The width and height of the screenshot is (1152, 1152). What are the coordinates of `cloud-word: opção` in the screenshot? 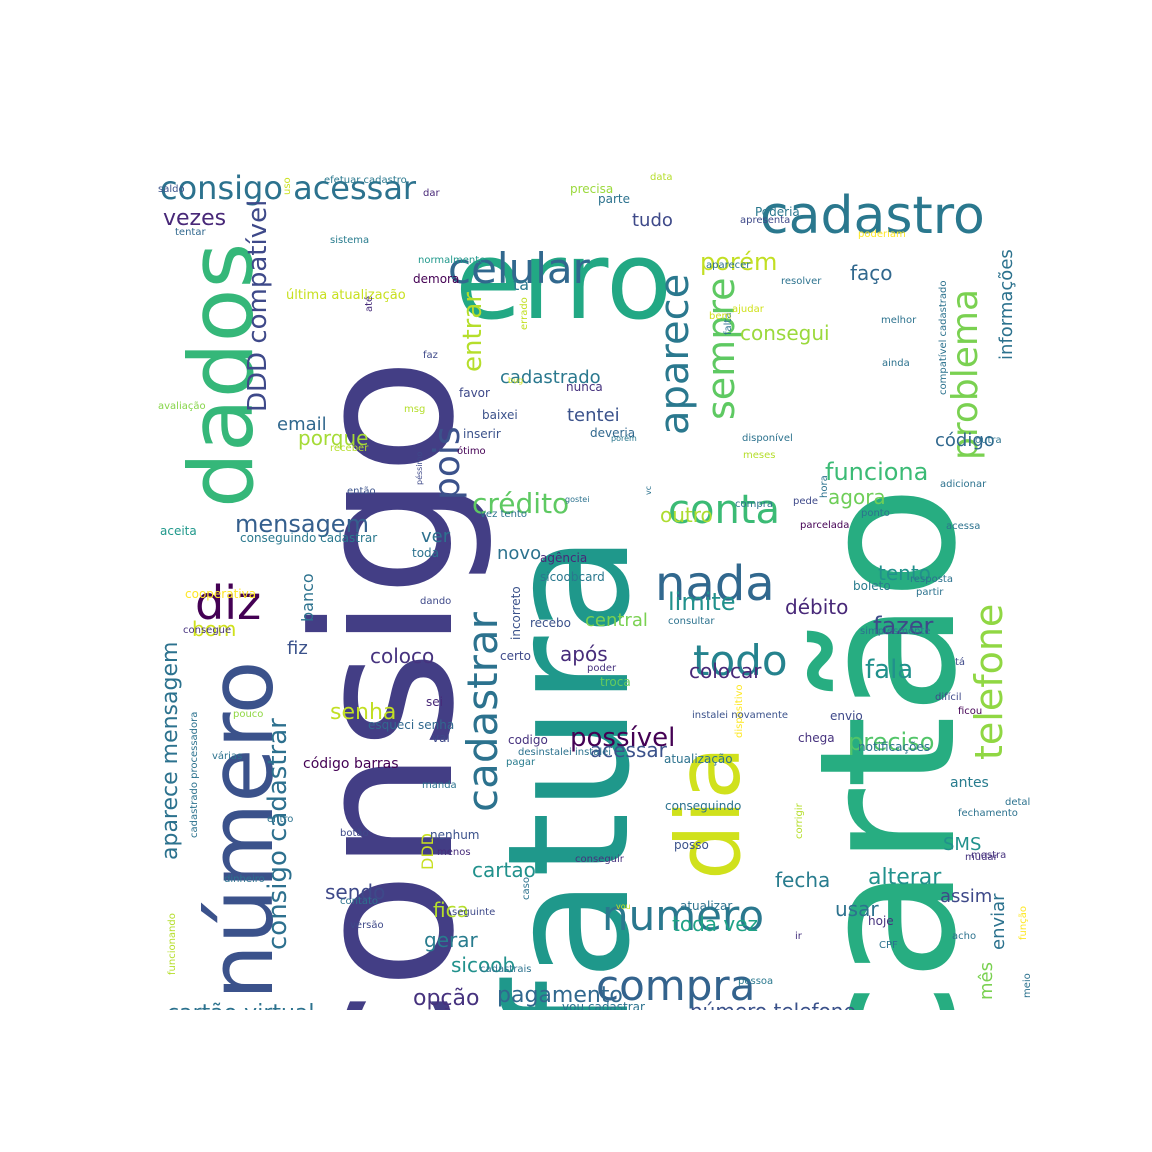 It's located at (446, 998).